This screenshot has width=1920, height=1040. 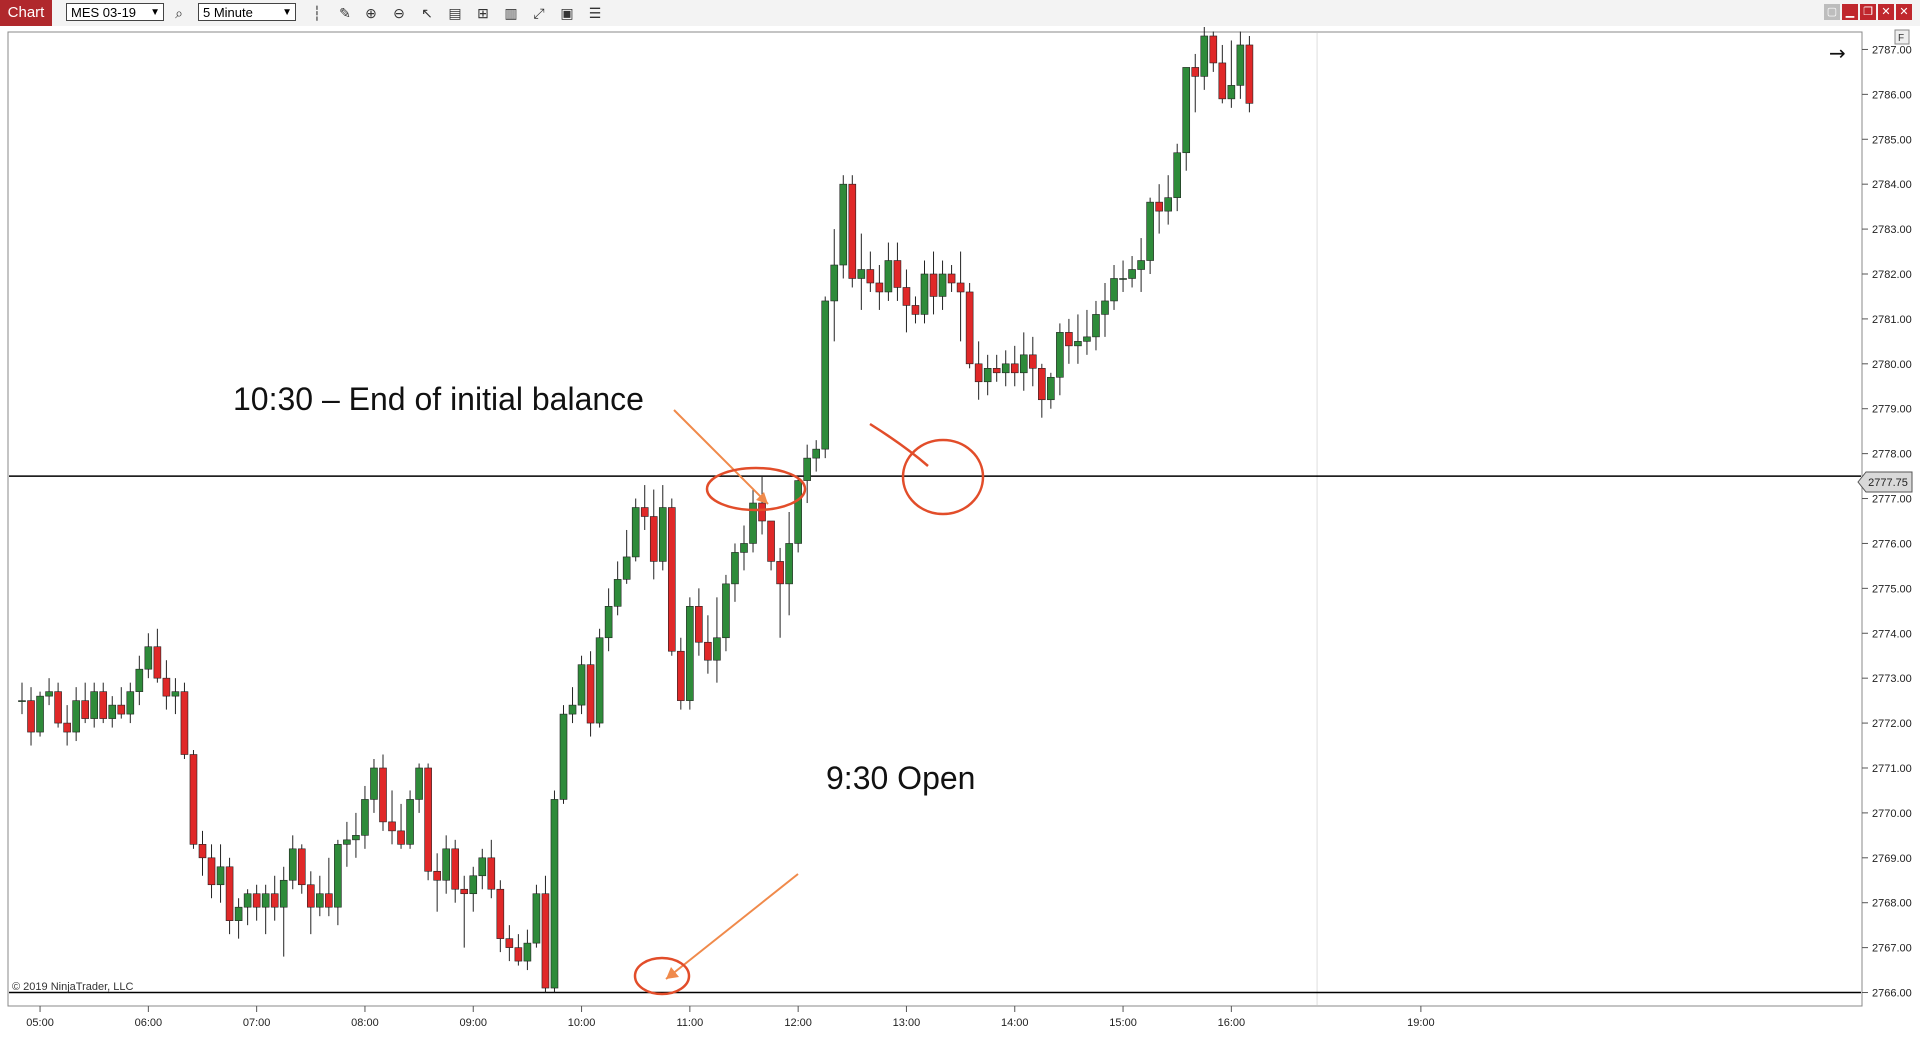 What do you see at coordinates (371, 13) in the screenshot?
I see `zoom-in-icon: ⊕` at bounding box center [371, 13].